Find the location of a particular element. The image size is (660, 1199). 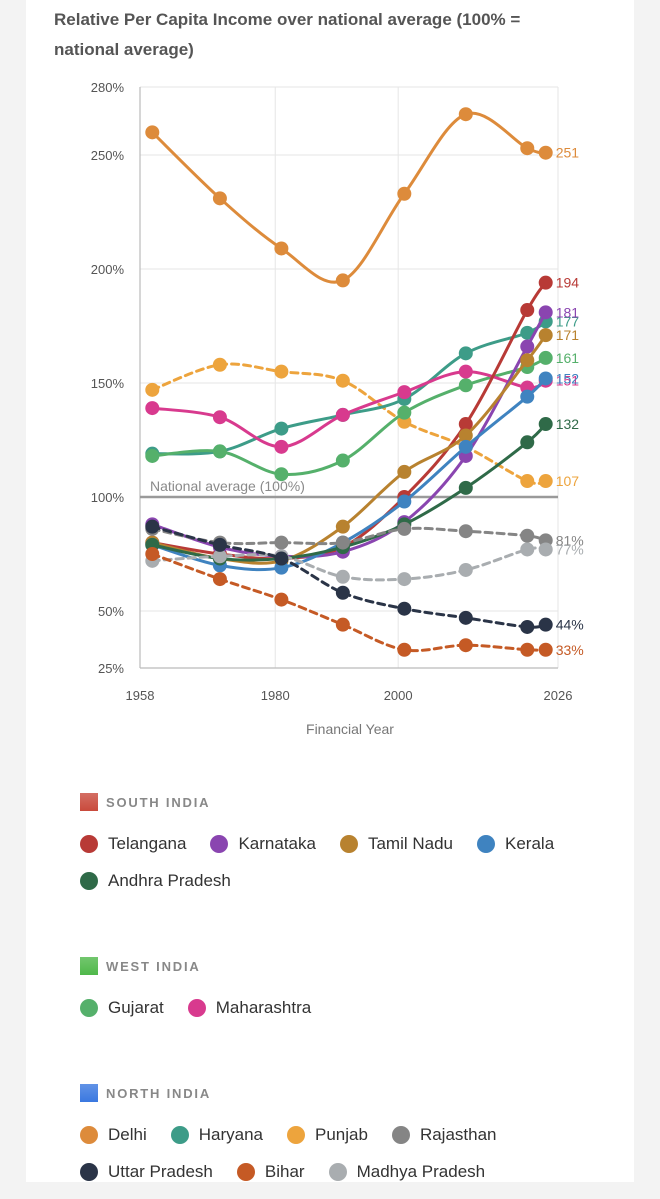

legend-item-haryana: Haryana is located at coordinates (216, 1134).